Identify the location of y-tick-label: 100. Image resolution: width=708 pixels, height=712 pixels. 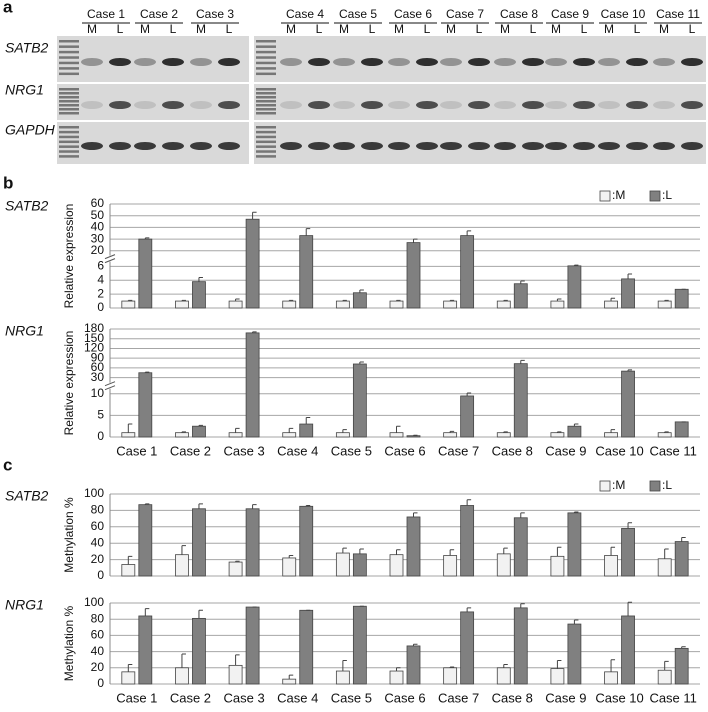
(94, 602).